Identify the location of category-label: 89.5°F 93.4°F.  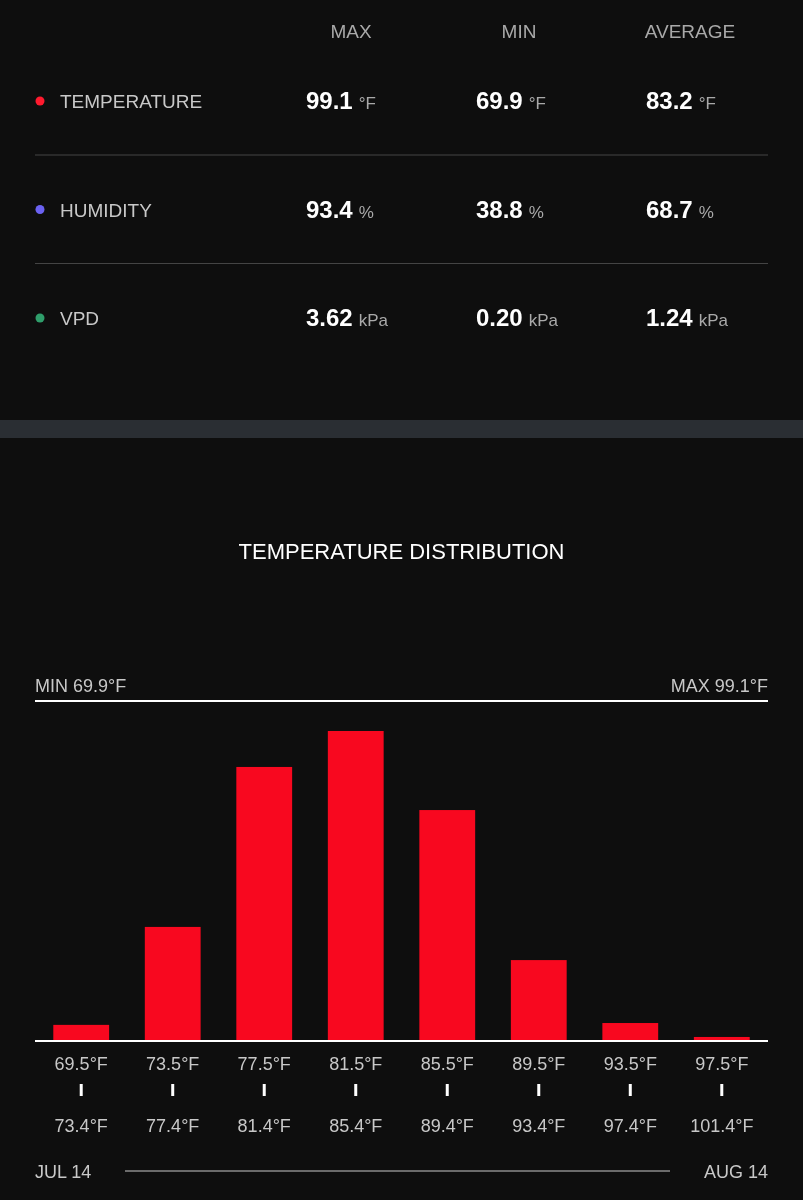
(539, 1095).